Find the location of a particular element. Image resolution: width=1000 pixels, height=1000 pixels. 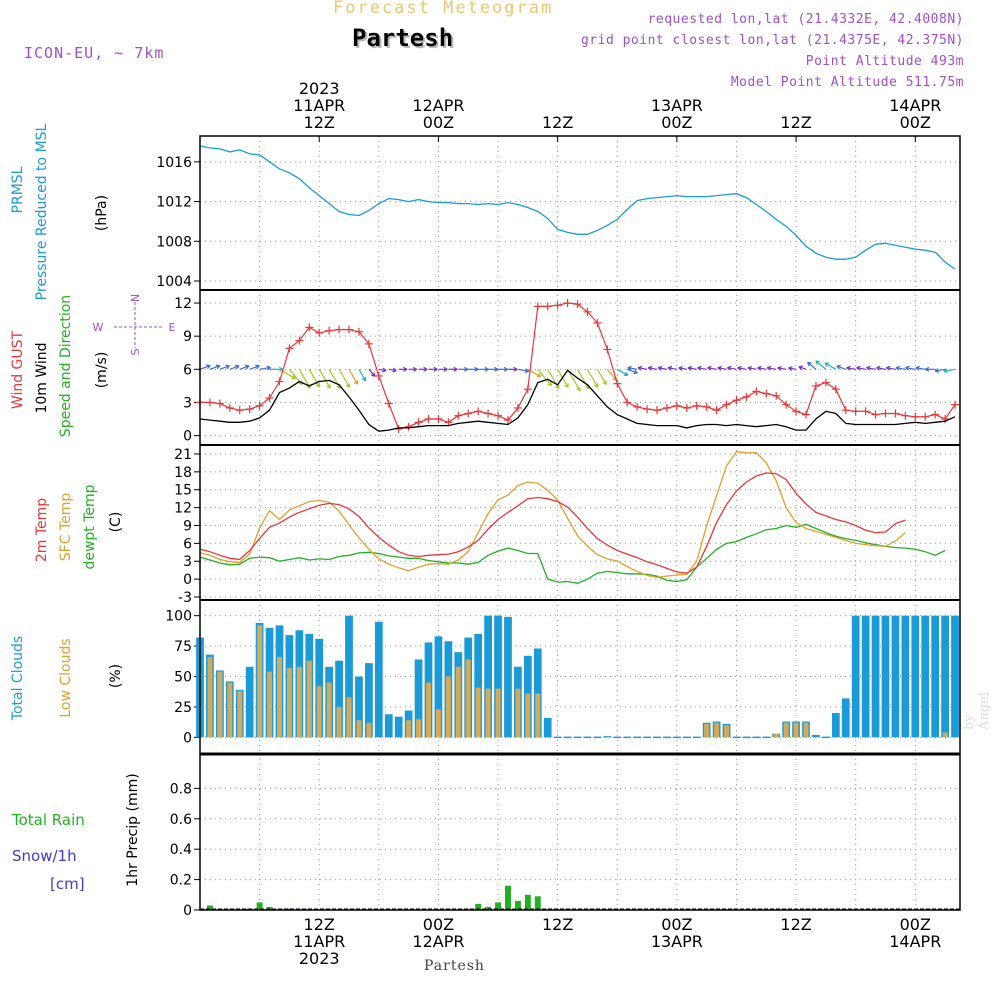

wind-side-label: 10m Wind is located at coordinates (42, 377).